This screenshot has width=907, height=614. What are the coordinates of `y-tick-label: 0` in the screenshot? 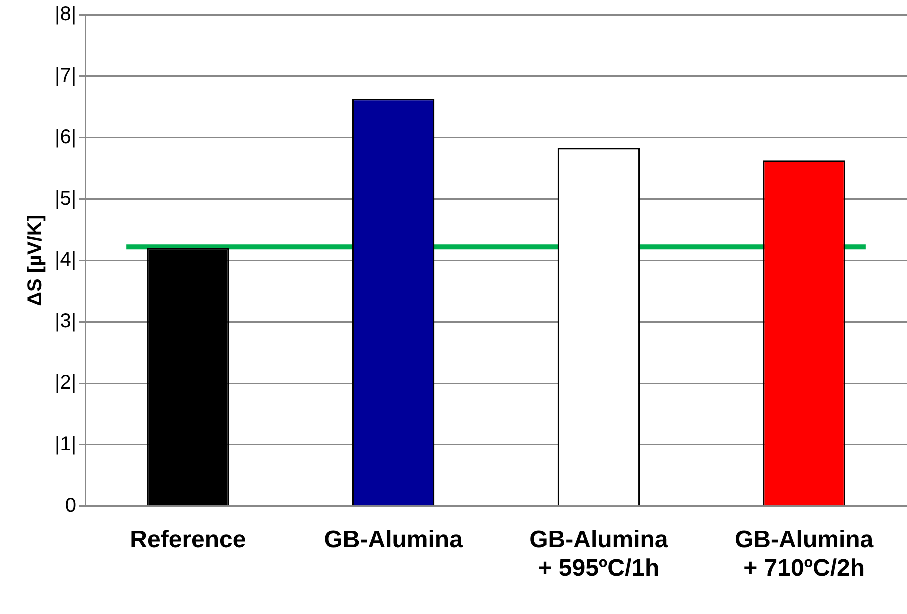 It's located at (71, 505).